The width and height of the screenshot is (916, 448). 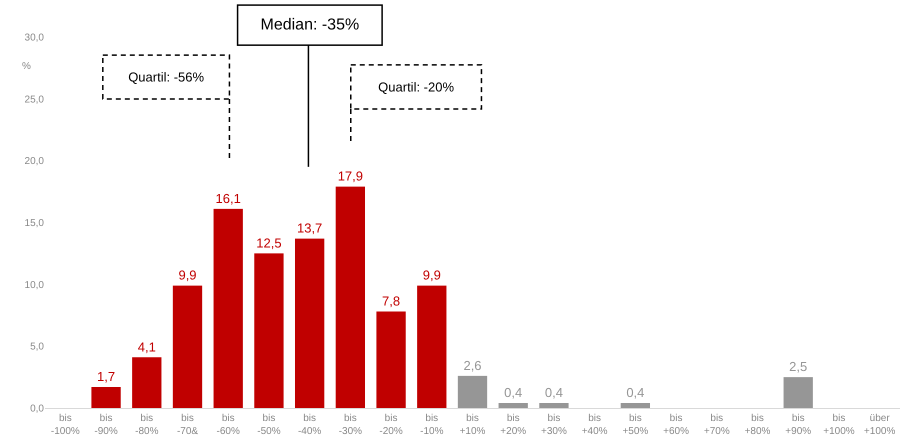 What do you see at coordinates (166, 77) in the screenshot?
I see `annotation: Quartil: -56%` at bounding box center [166, 77].